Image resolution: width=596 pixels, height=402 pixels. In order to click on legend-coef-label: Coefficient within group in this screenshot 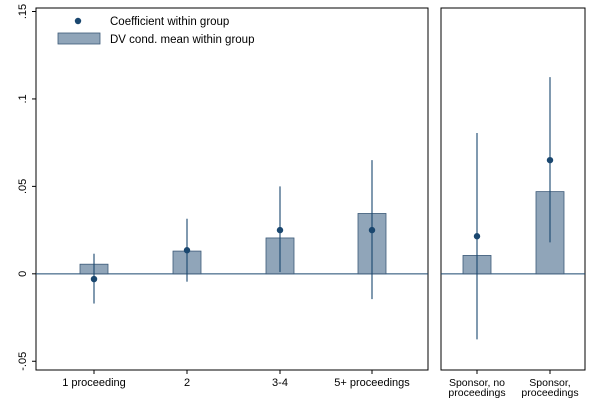, I will do `click(169, 22)`.